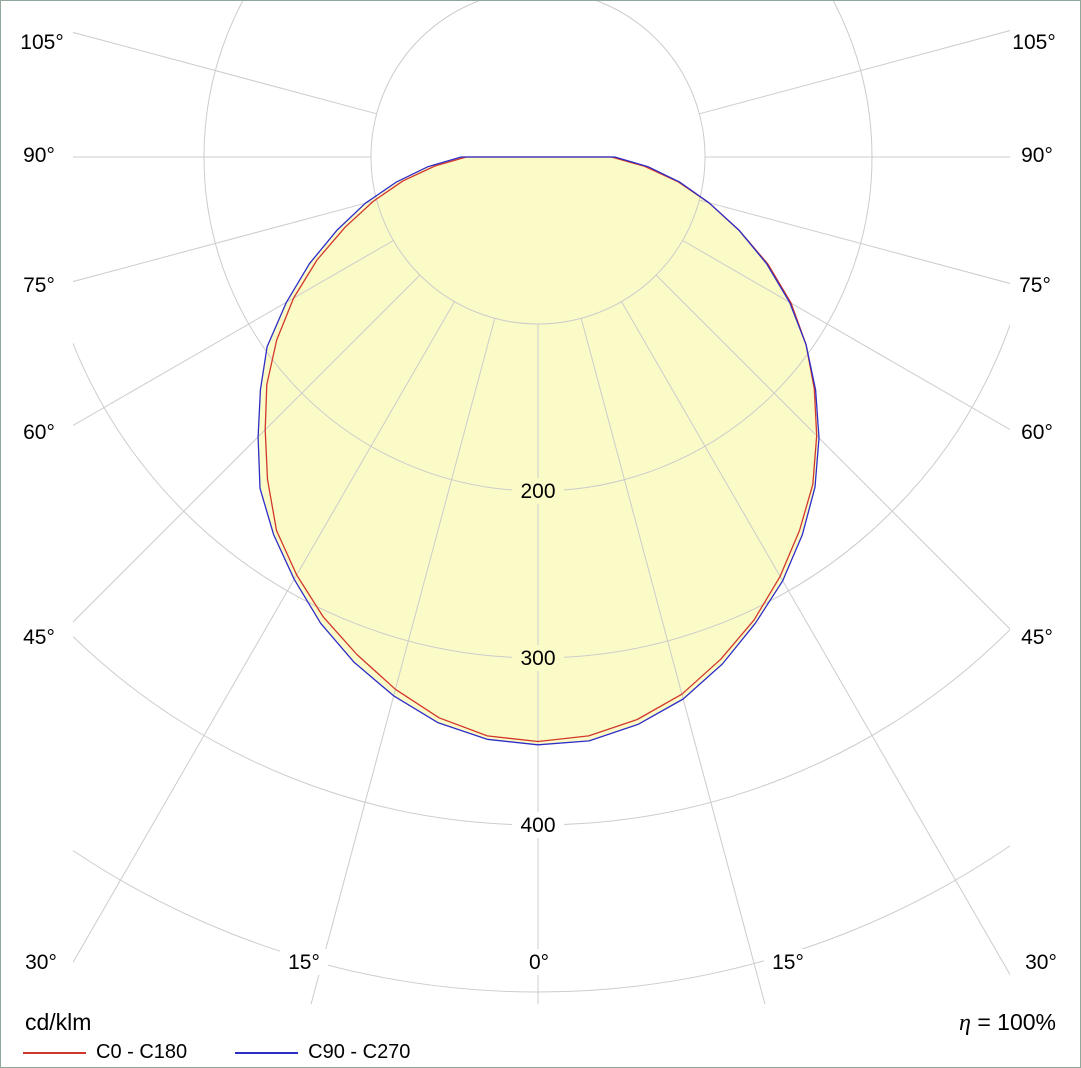 The width and height of the screenshot is (1081, 1068). Describe the element at coordinates (1013, 1022) in the screenshot. I see `efficiency-value: = 100%` at that location.